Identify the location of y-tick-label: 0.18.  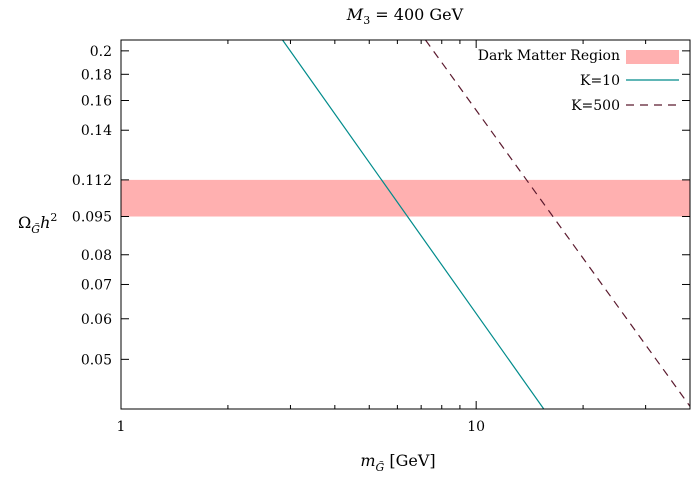
(96, 75).